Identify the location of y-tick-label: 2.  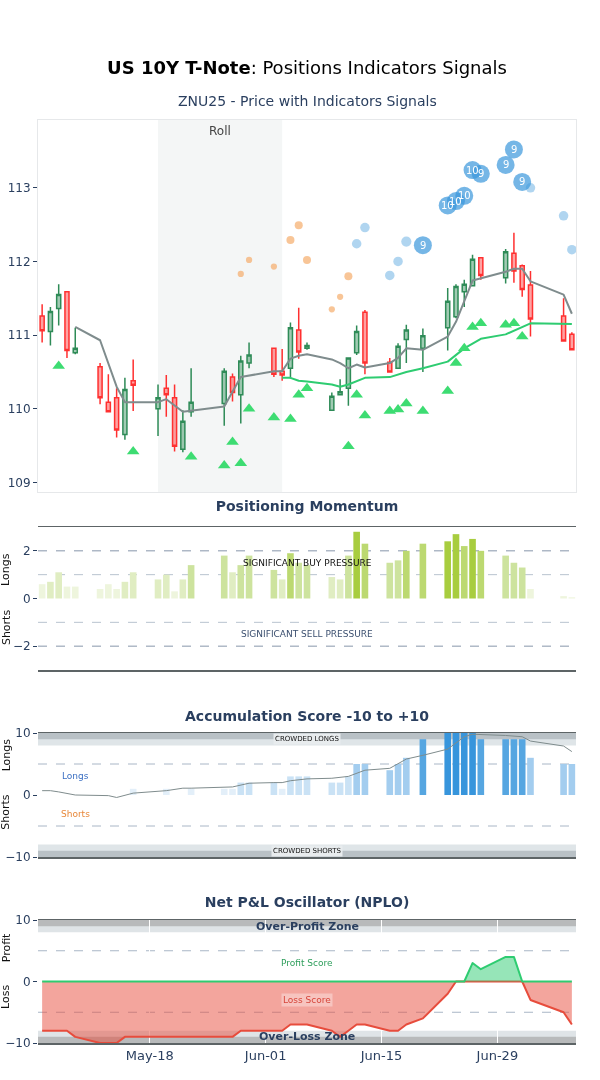
(26, 551).